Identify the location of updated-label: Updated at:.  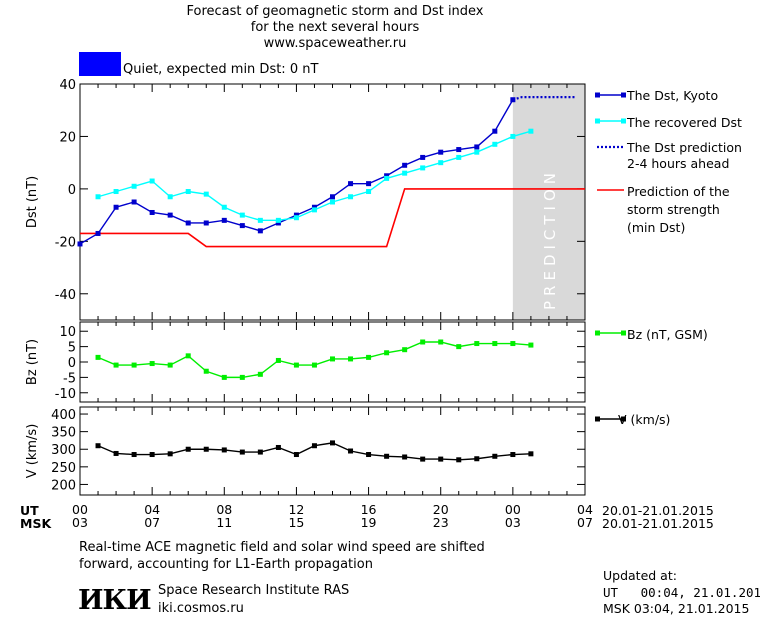
(640, 575).